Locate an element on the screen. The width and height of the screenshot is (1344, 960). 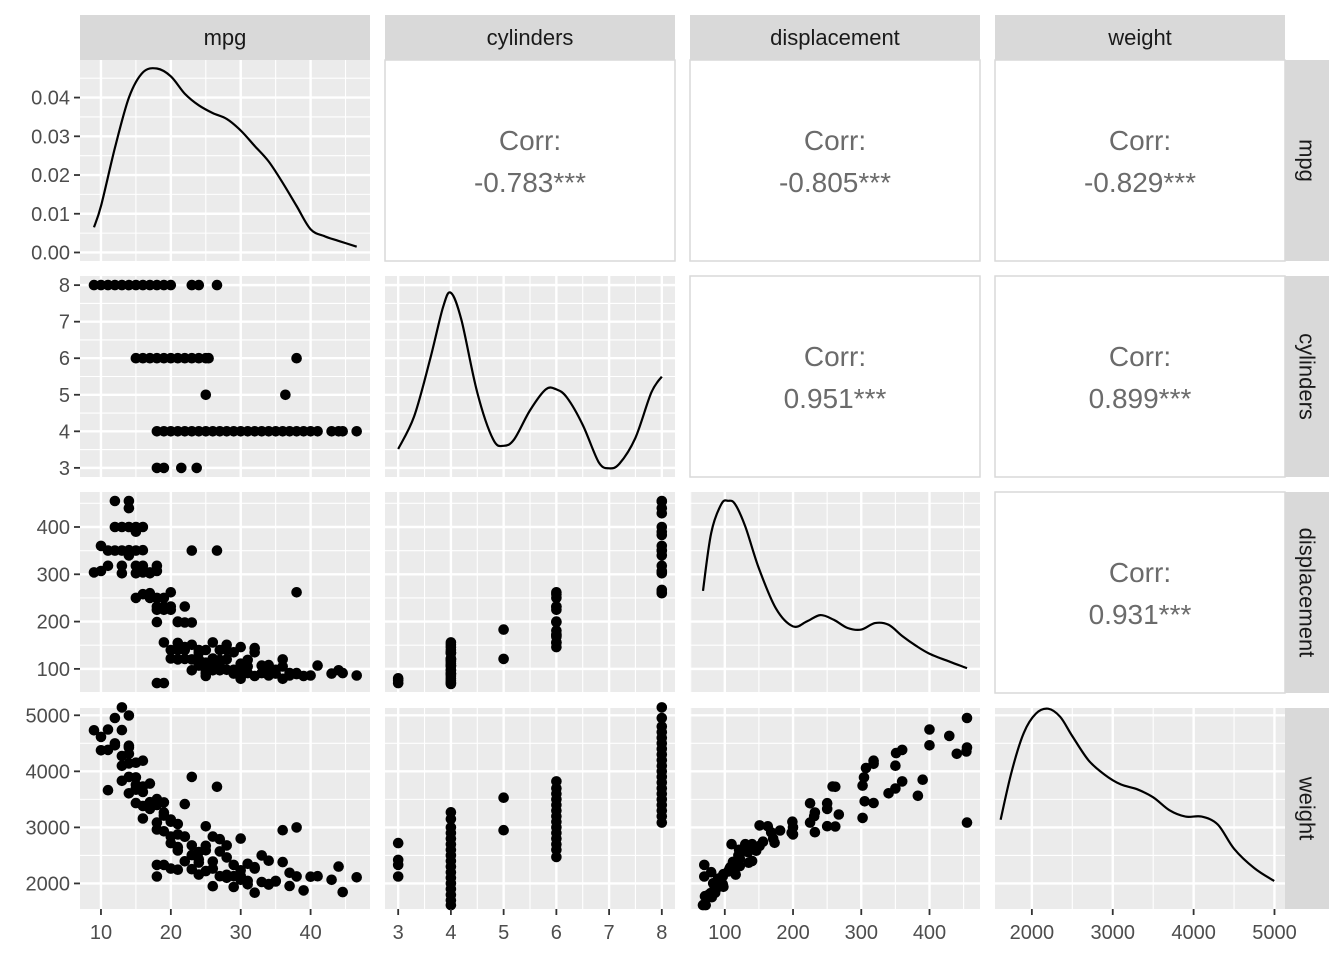
panel-weight-mpg is located at coordinates (225, 805).